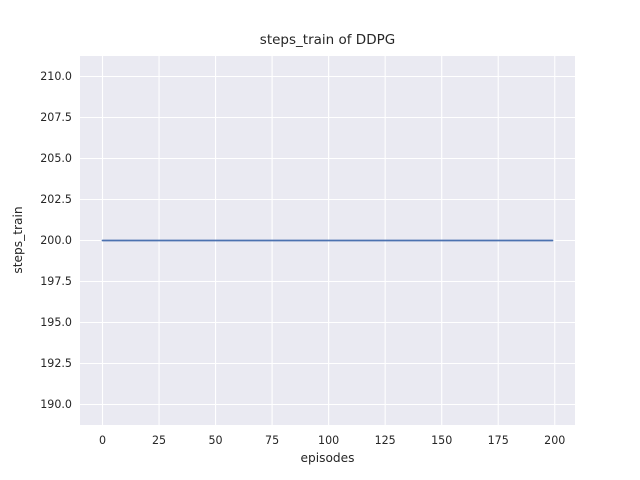 This screenshot has width=640, height=480. What do you see at coordinates (56, 240) in the screenshot?
I see `y-tick-label: 200.0` at bounding box center [56, 240].